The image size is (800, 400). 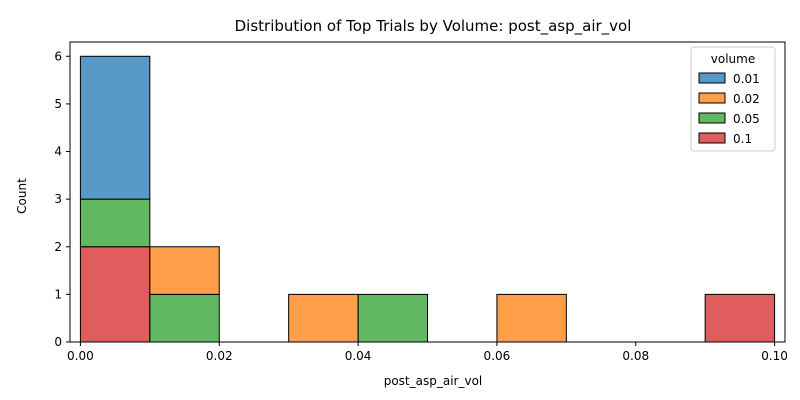 What do you see at coordinates (740, 318) in the screenshot?
I see `bar-0.1-bin-9` at bounding box center [740, 318].